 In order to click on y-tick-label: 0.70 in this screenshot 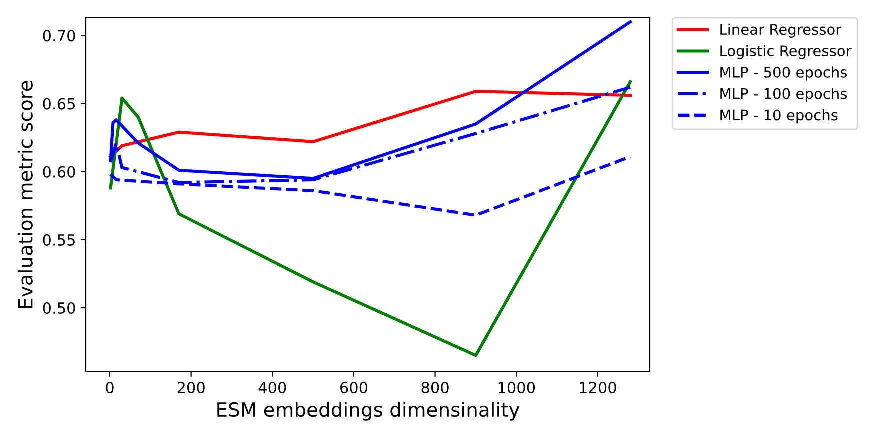, I will do `click(59, 36)`.